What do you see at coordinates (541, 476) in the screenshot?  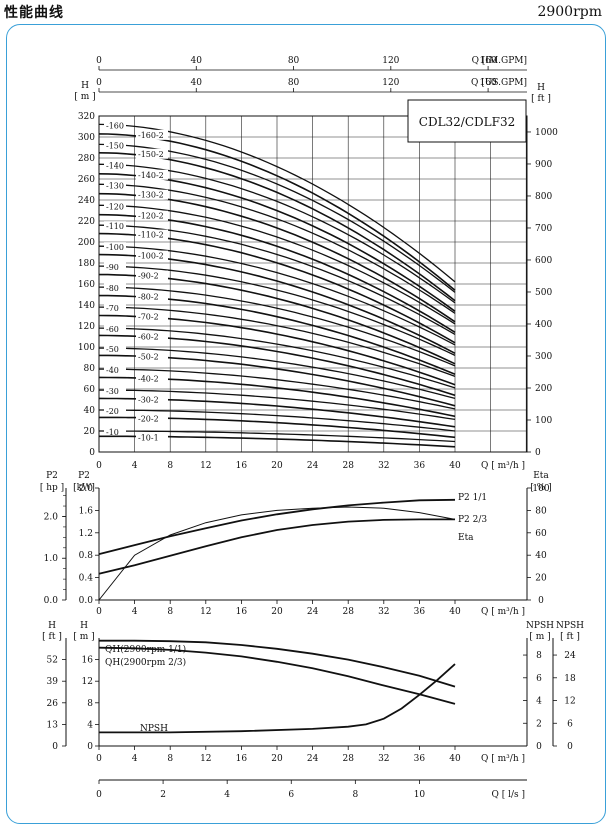 I see `y-right-axis-label: Eta` at bounding box center [541, 476].